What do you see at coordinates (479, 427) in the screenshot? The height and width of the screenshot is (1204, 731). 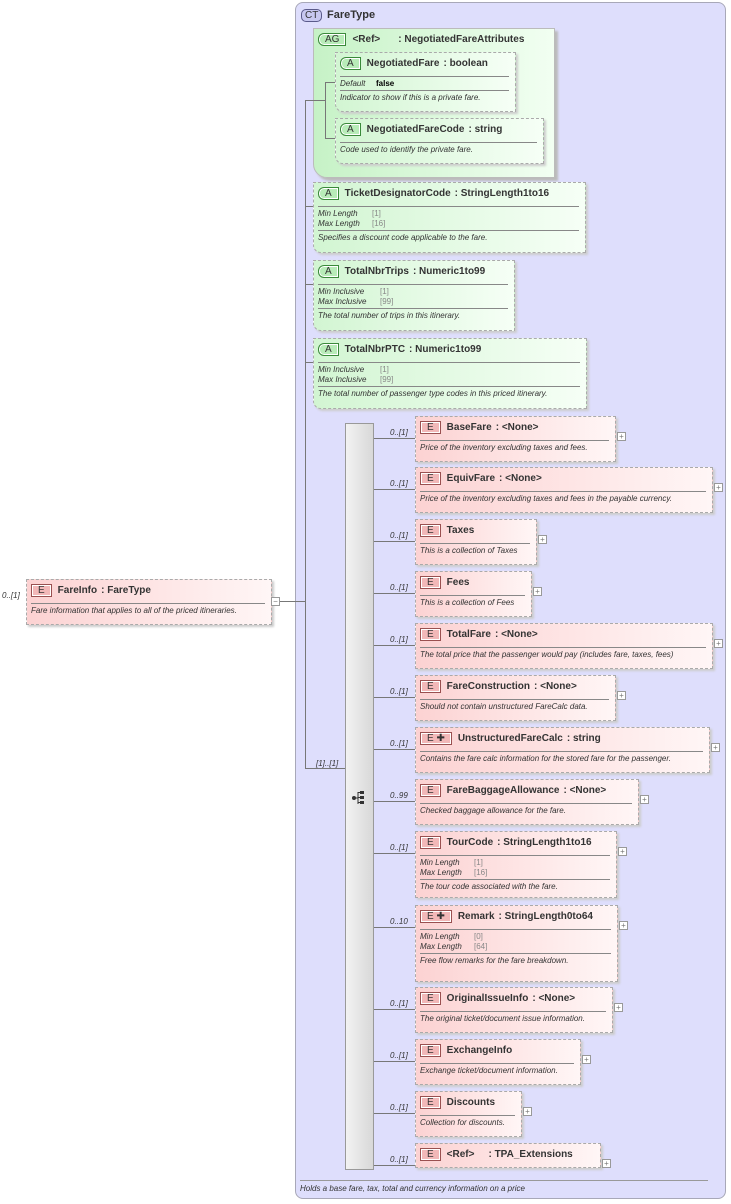 I see `header: E BaseFare: <None>` at bounding box center [479, 427].